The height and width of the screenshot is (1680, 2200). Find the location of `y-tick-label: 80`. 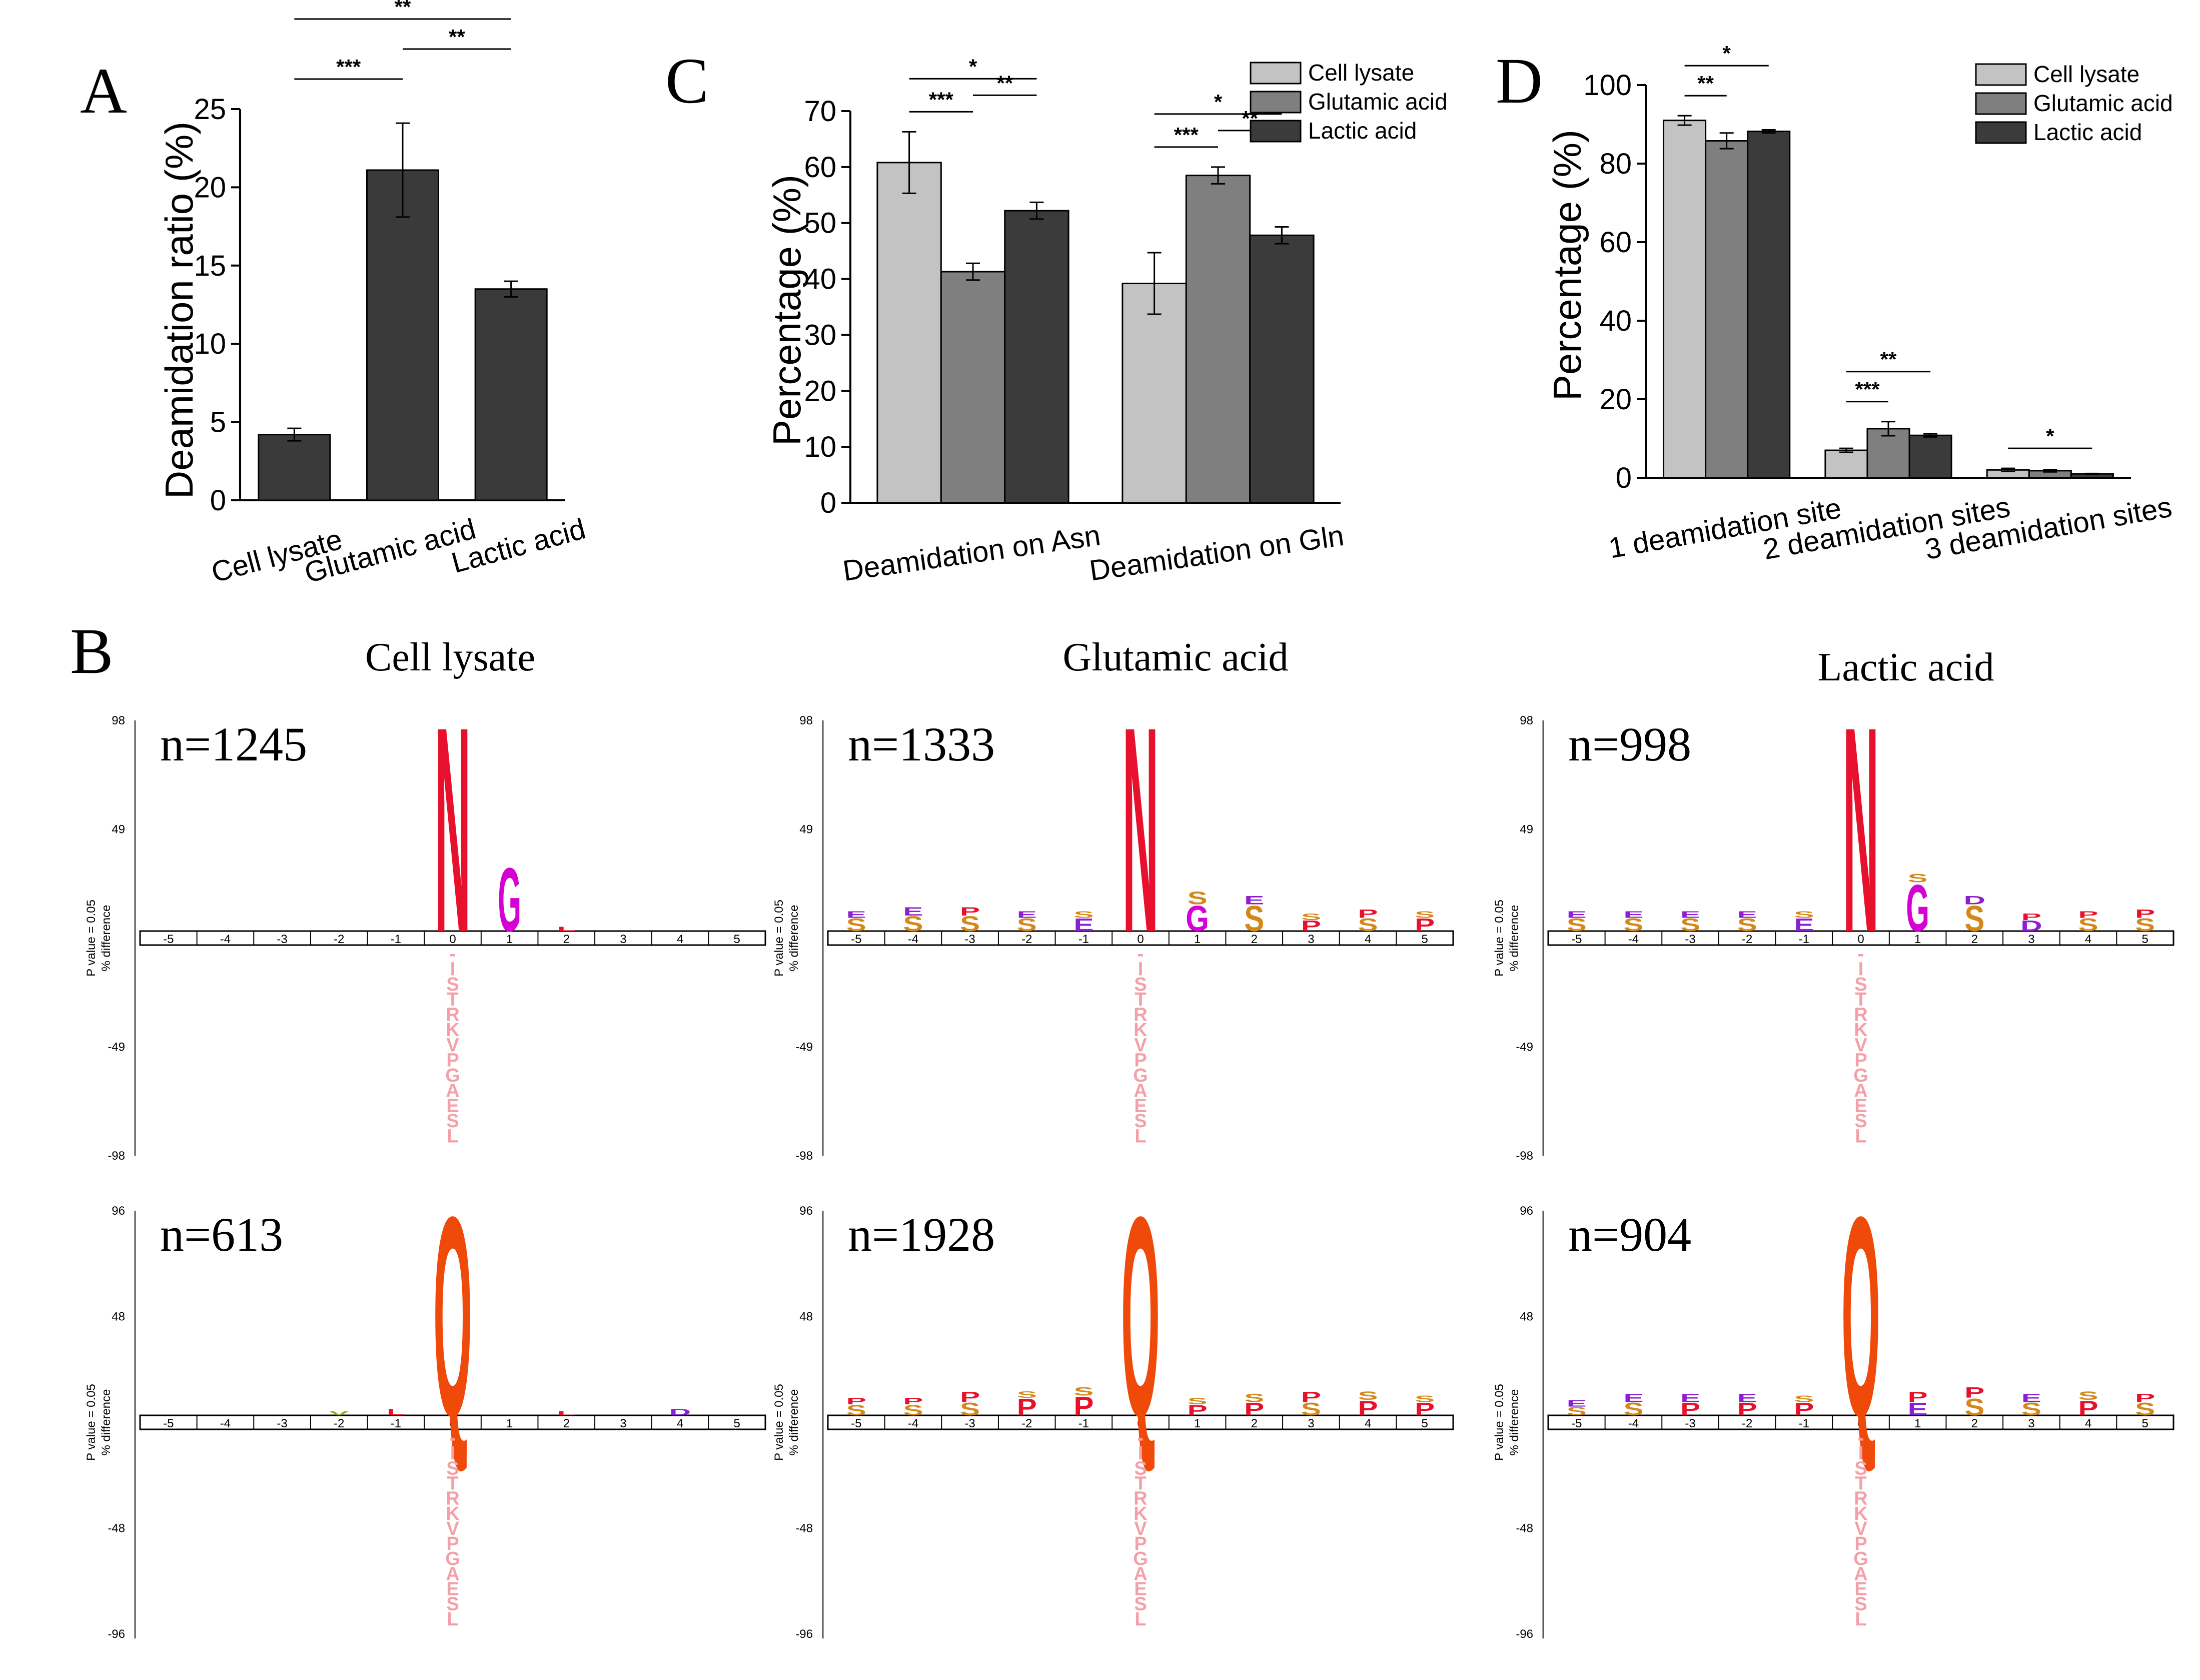

y-tick-label: 80 is located at coordinates (1615, 164).